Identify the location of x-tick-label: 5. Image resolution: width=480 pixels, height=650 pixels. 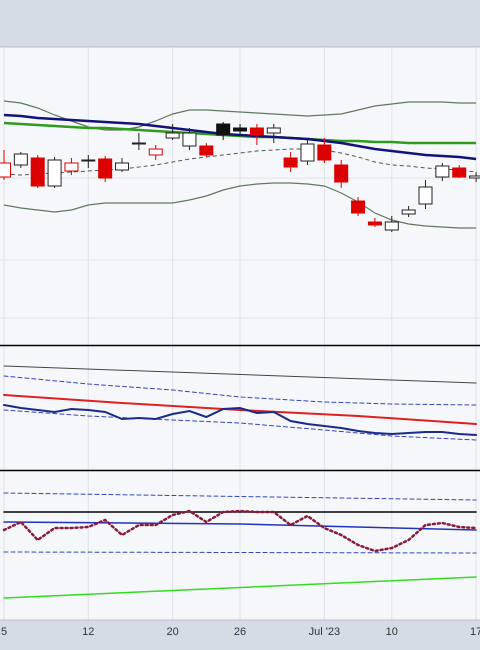
(4, 632).